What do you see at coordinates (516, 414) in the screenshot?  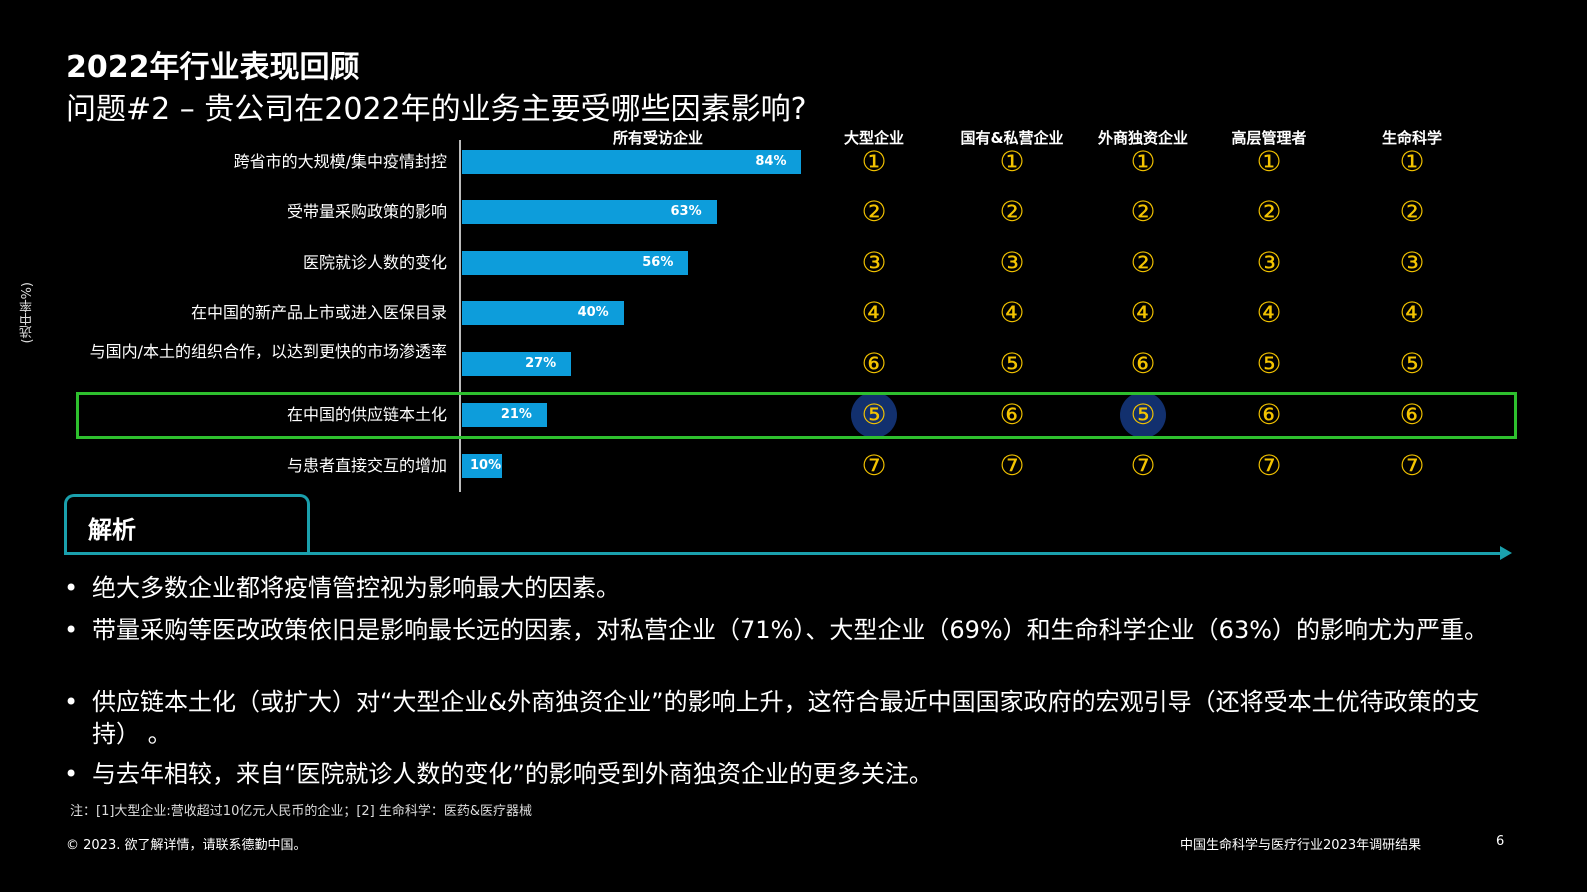 I see `bar-value-label: 21%` at bounding box center [516, 414].